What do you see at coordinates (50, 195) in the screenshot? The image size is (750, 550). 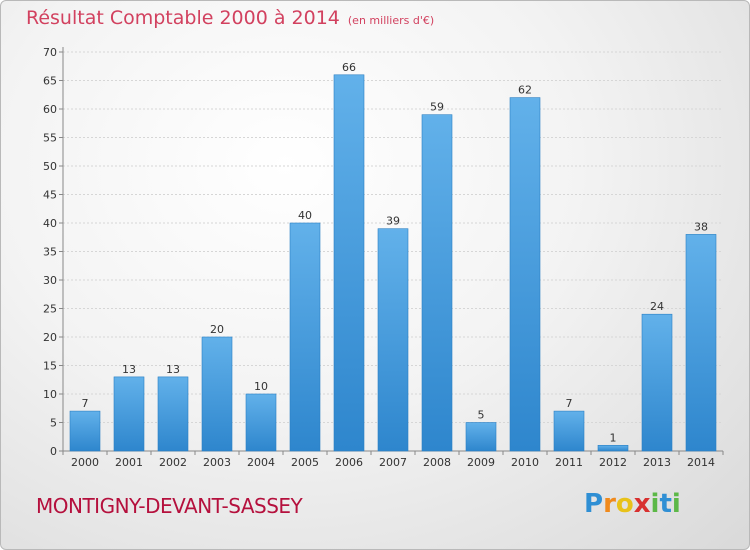 I see `y-tick-label: 45` at bounding box center [50, 195].